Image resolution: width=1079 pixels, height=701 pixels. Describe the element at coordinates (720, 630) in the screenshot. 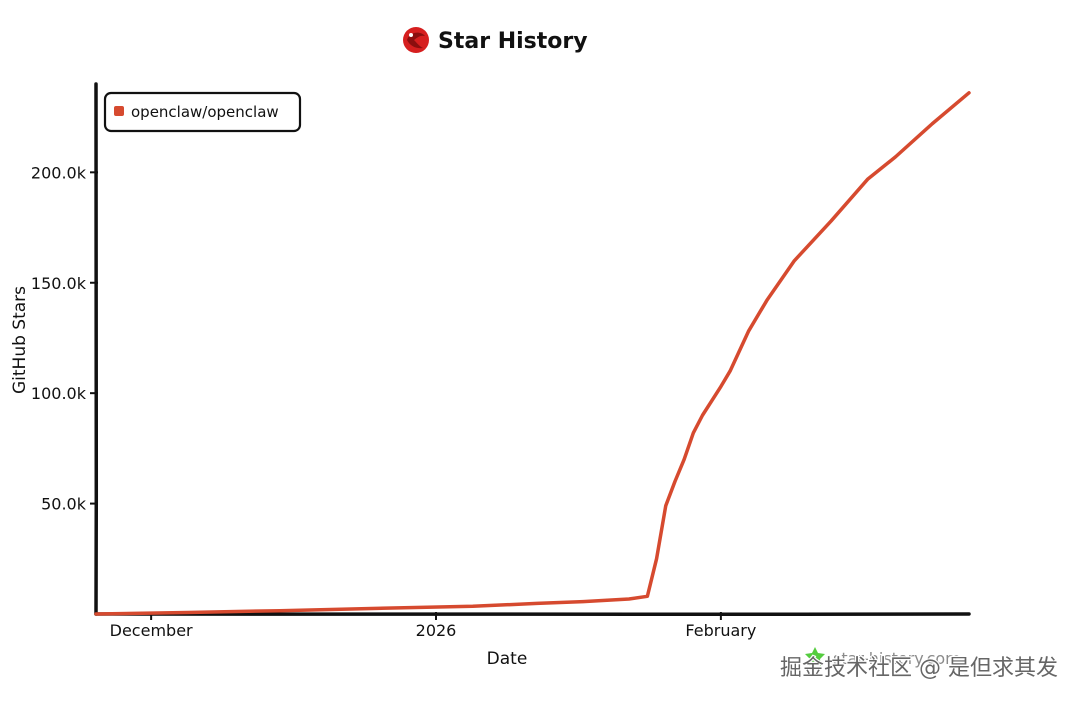

I see `x-tick-label: February` at that location.